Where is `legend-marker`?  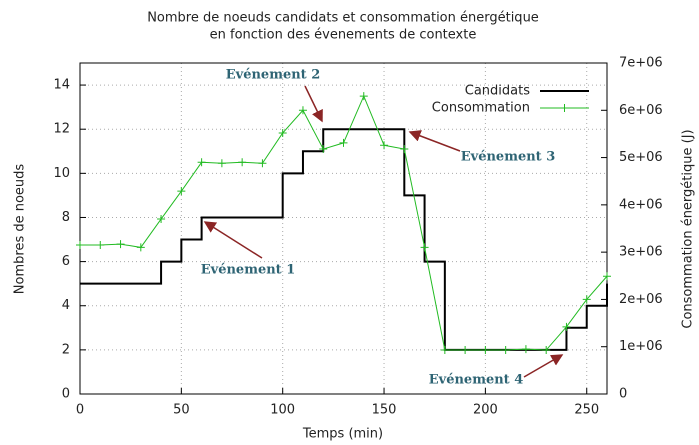
legend-marker is located at coordinates (564, 108).